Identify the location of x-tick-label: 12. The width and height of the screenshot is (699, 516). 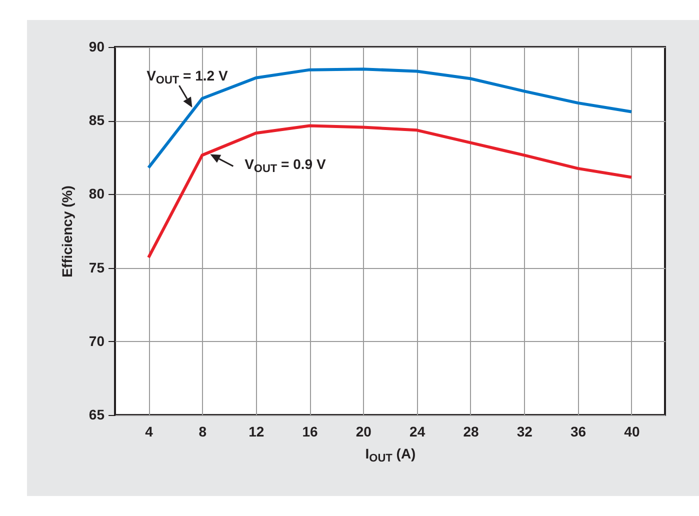
(256, 432).